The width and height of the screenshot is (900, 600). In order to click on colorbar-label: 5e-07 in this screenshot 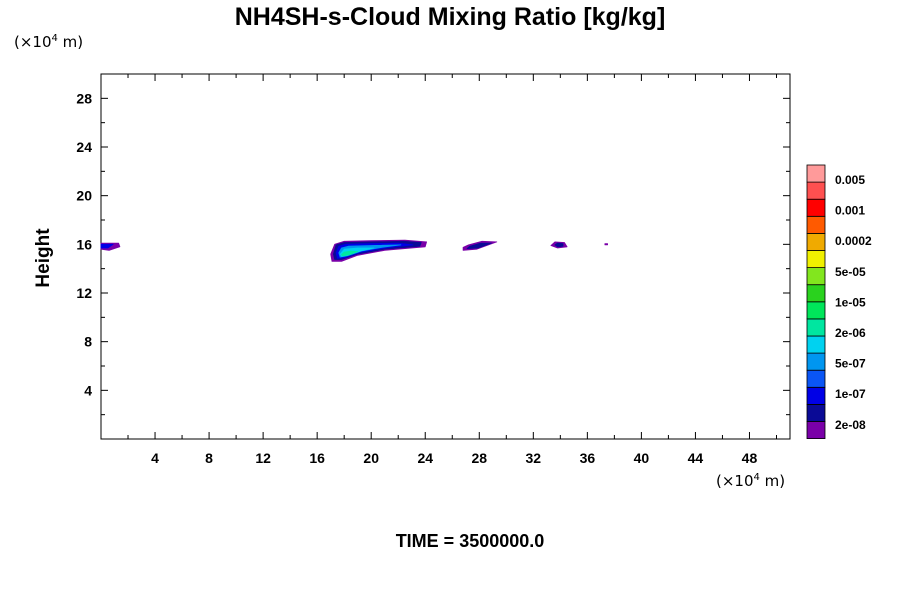, I will do `click(850, 364)`.